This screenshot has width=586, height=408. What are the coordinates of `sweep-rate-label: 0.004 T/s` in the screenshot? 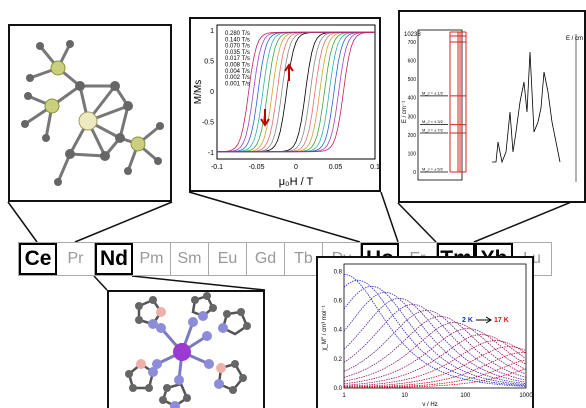 It's located at (237, 72).